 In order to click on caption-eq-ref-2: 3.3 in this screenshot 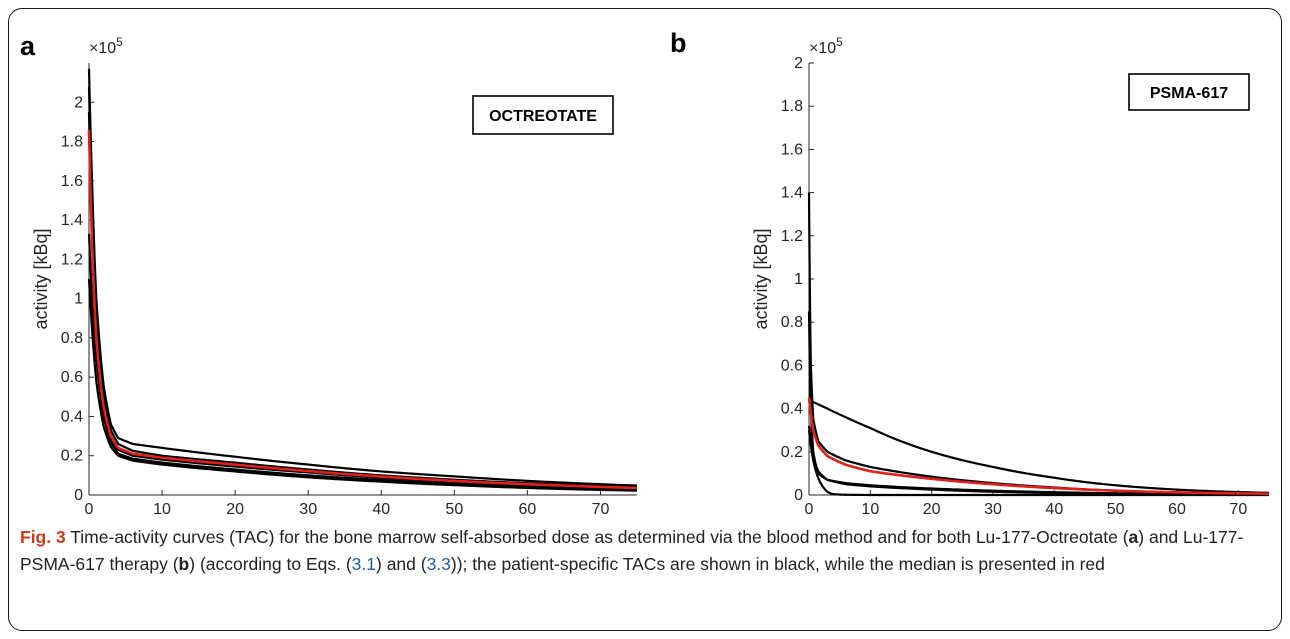, I will do `click(438, 564)`.